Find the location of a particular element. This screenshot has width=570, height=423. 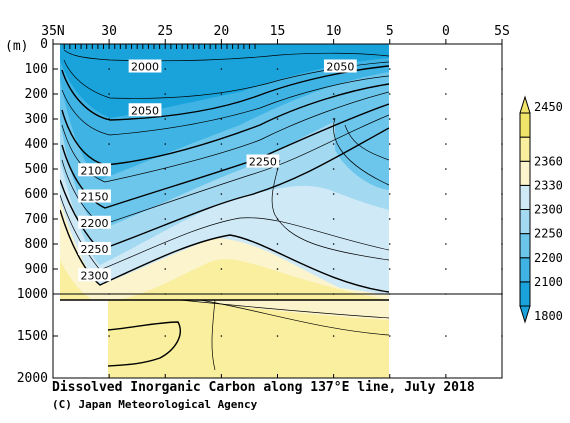

y-tick-label: 700 is located at coordinates (36, 219).